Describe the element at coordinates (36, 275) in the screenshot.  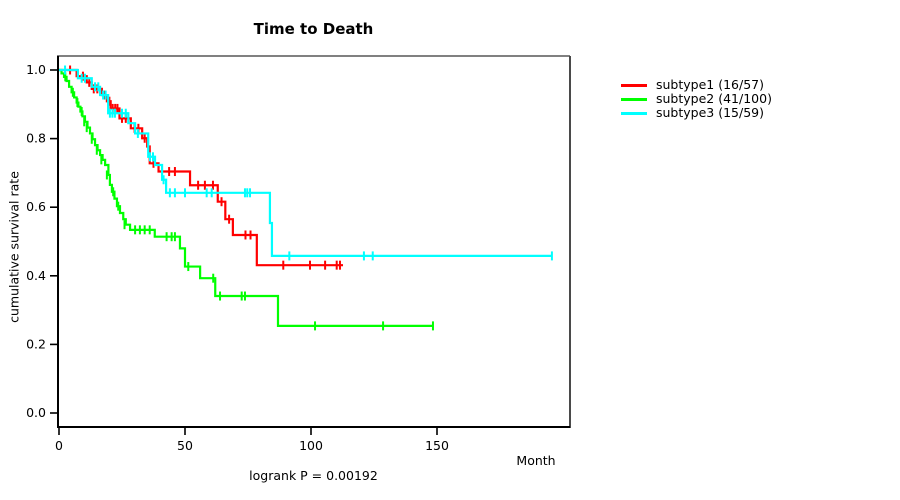
I see `y-tick-label: 0.4` at that location.